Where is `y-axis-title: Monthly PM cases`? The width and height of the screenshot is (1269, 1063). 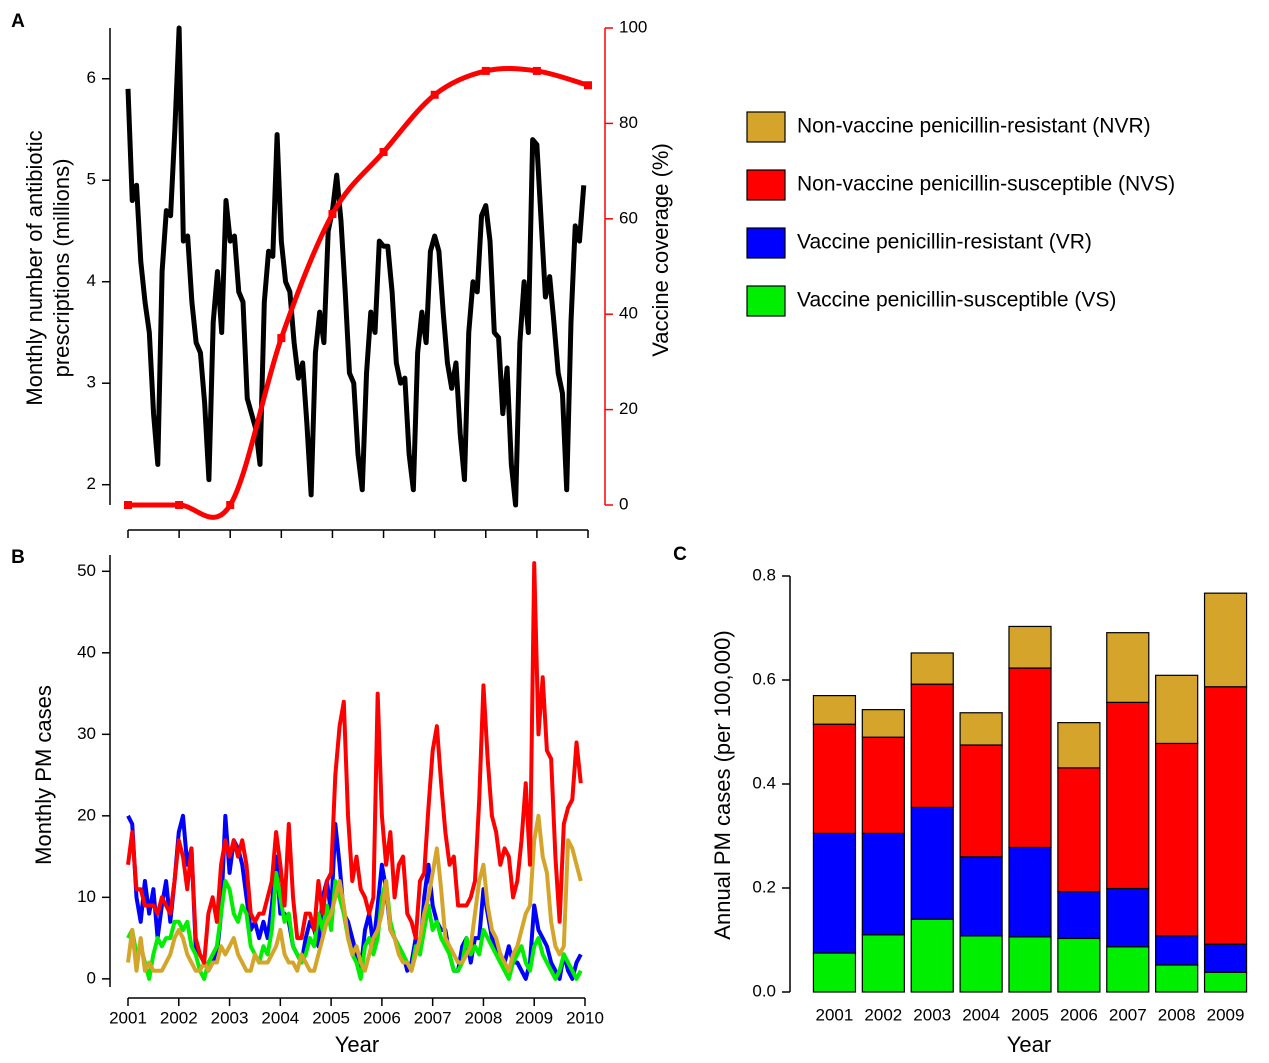 y-axis-title: Monthly PM cases is located at coordinates (43, 775).